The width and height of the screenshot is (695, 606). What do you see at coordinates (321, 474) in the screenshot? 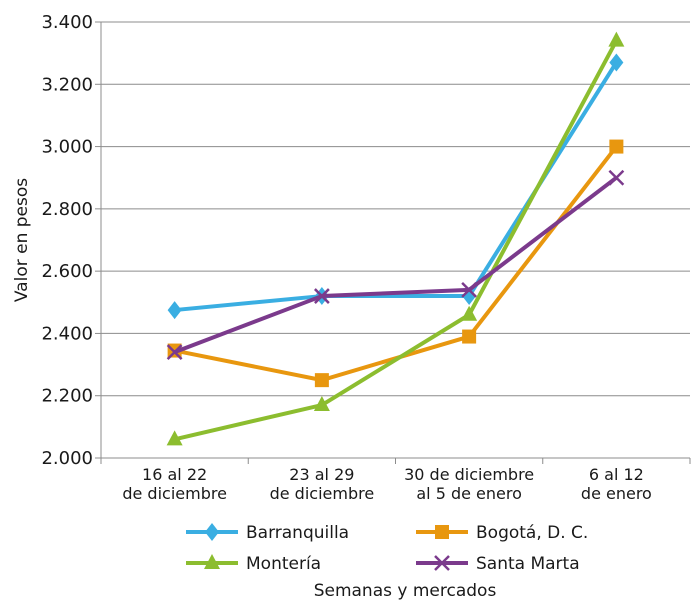
I see `x-tick-label: 23 al 29` at bounding box center [321, 474].